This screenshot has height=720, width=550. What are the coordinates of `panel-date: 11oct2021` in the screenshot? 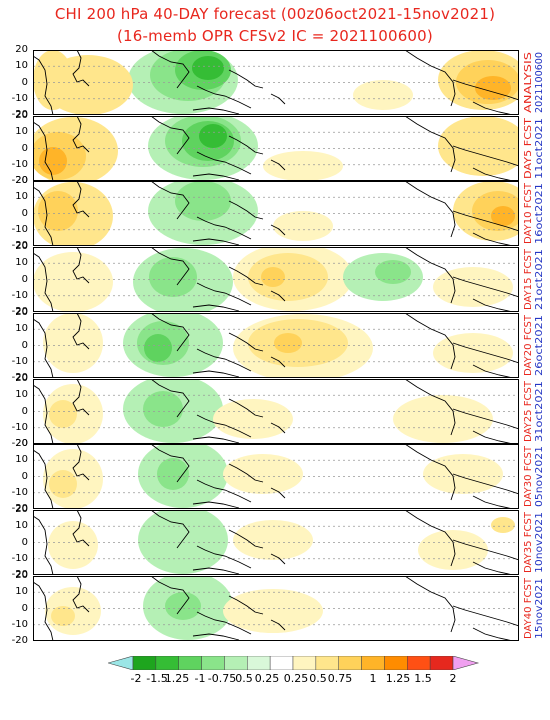 It's located at (539, 148).